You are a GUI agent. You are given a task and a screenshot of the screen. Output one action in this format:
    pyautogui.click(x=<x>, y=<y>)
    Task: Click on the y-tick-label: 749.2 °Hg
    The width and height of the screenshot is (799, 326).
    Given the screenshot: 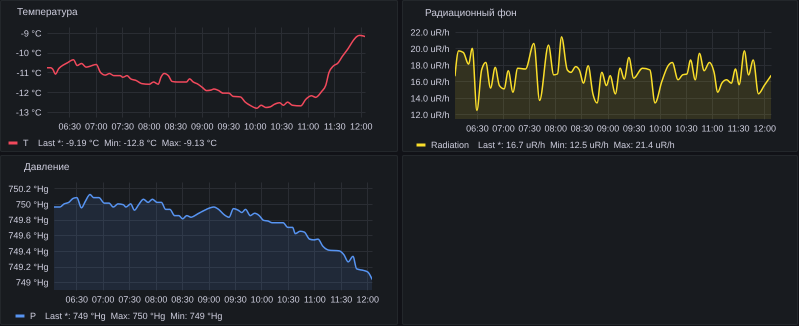 What is the action you would take?
    pyautogui.click(x=28, y=267)
    